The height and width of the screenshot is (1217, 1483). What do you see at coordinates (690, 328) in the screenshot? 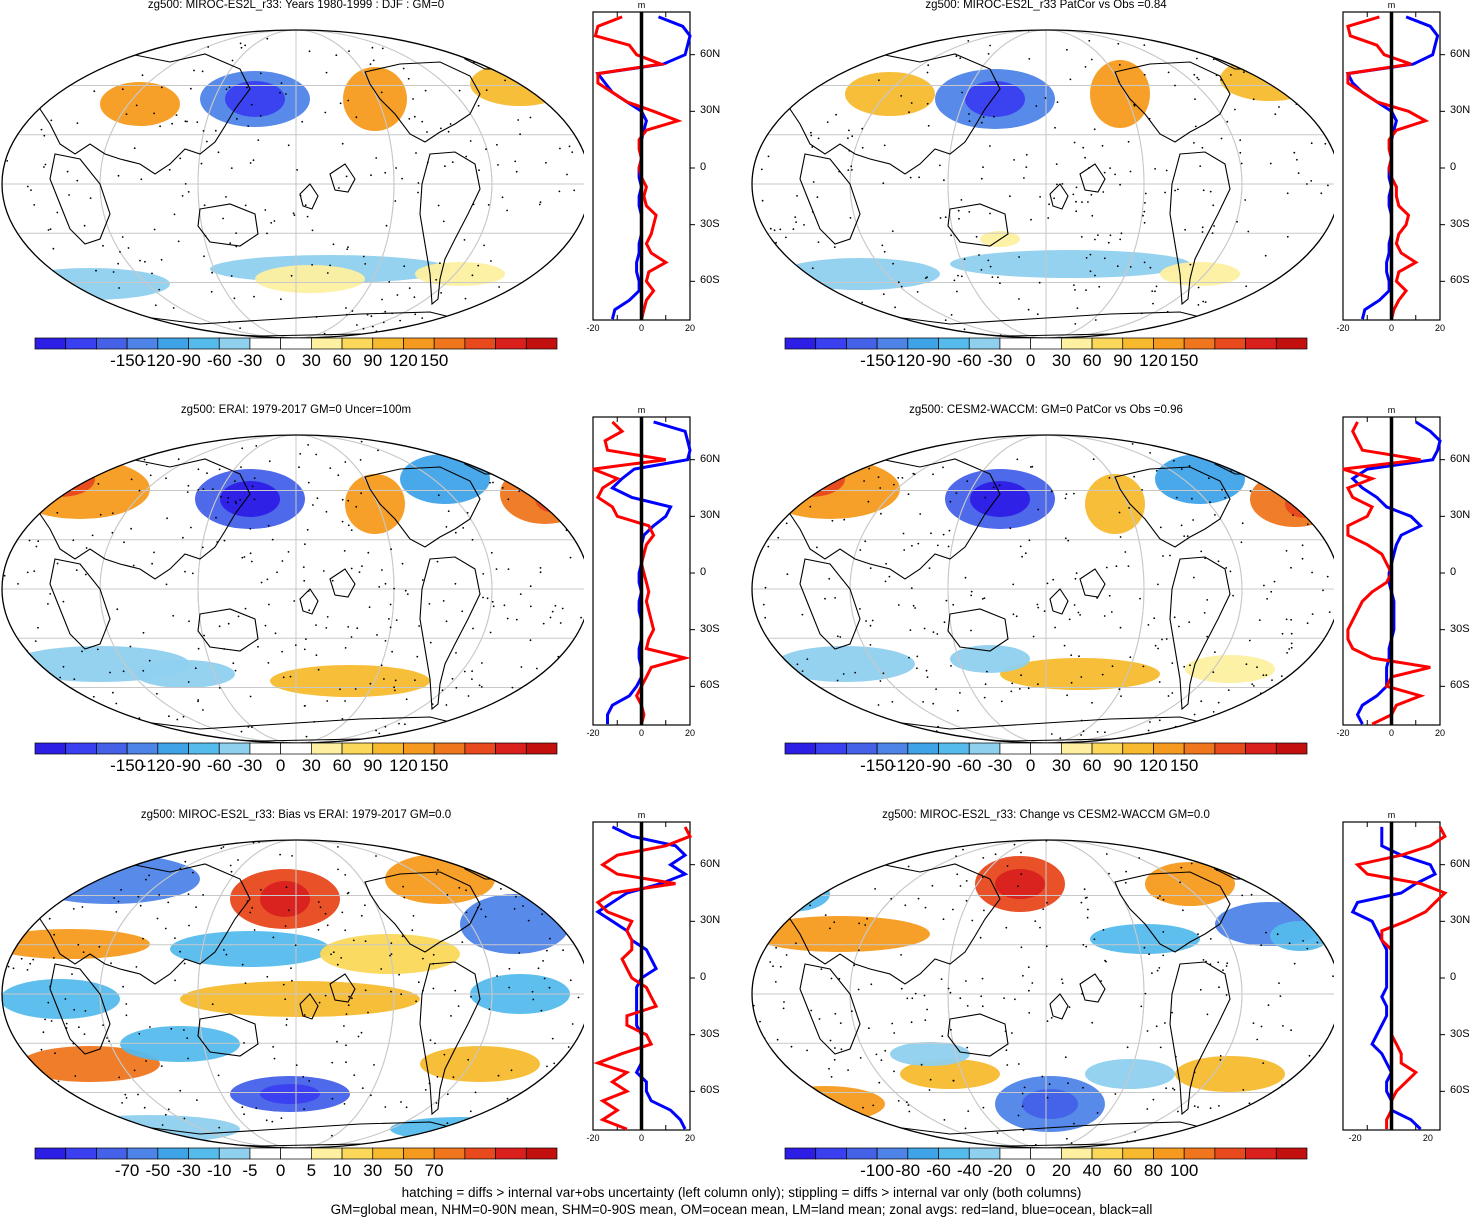
I see `profile-x-label: 20` at bounding box center [690, 328].